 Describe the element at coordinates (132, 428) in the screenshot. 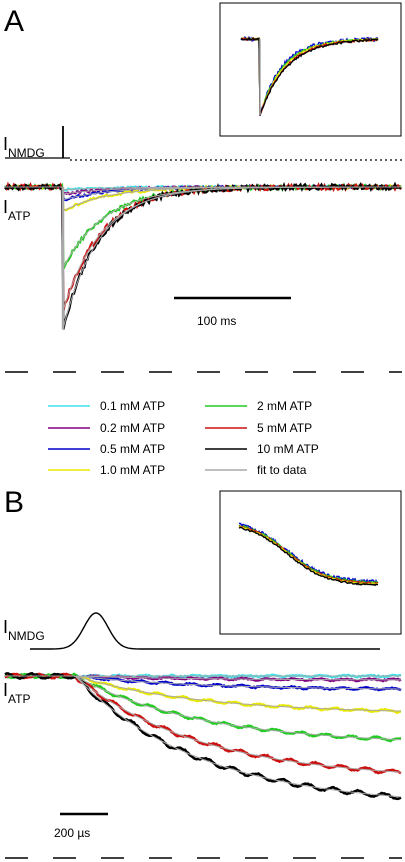

I see `legend-label-2: 0.2 mM ATP` at that location.